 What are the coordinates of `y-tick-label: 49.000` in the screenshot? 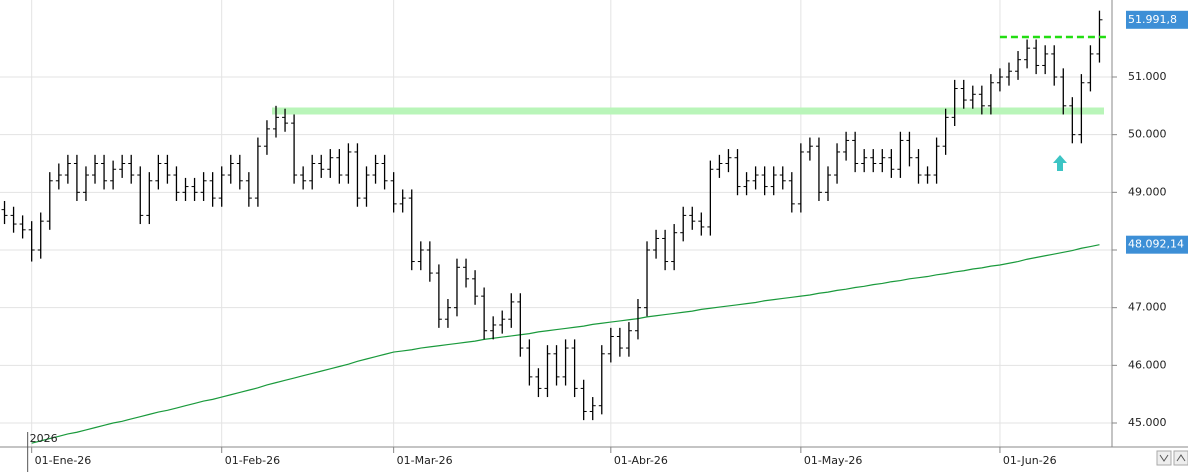 It's located at (1147, 191).